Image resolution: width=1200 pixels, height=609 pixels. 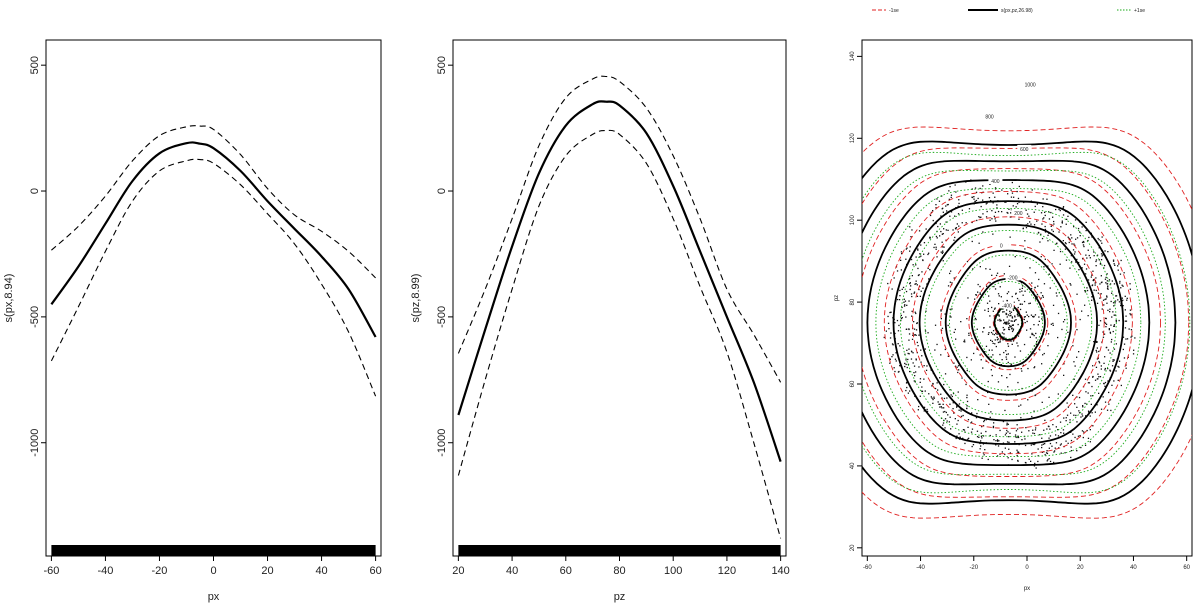 I want to click on y-tick-label: 60, so click(x=853, y=383).